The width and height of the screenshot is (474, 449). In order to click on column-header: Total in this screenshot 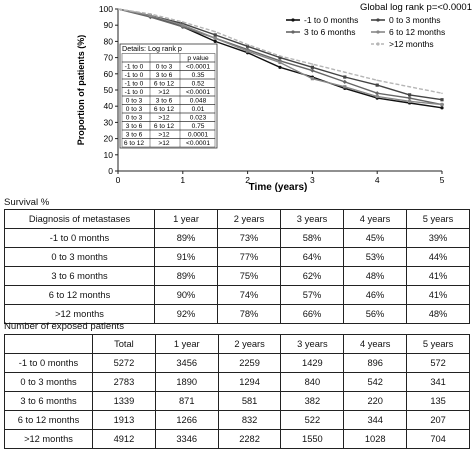, I will do `click(124, 344)`.